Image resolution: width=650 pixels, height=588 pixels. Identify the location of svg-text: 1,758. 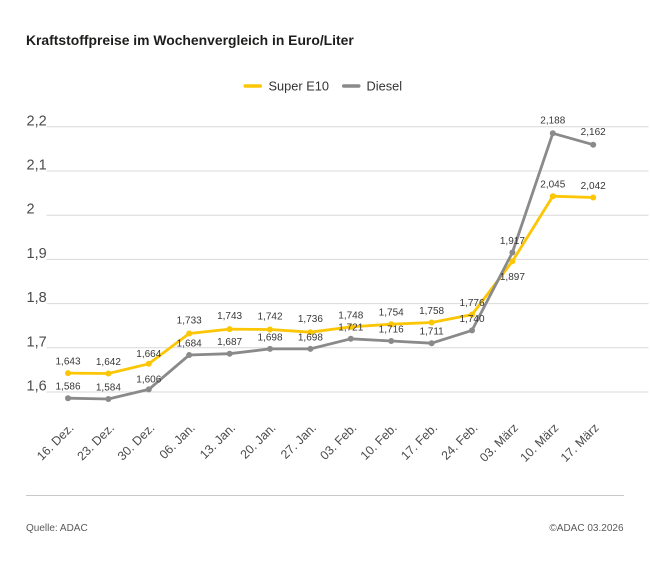
(431, 311).